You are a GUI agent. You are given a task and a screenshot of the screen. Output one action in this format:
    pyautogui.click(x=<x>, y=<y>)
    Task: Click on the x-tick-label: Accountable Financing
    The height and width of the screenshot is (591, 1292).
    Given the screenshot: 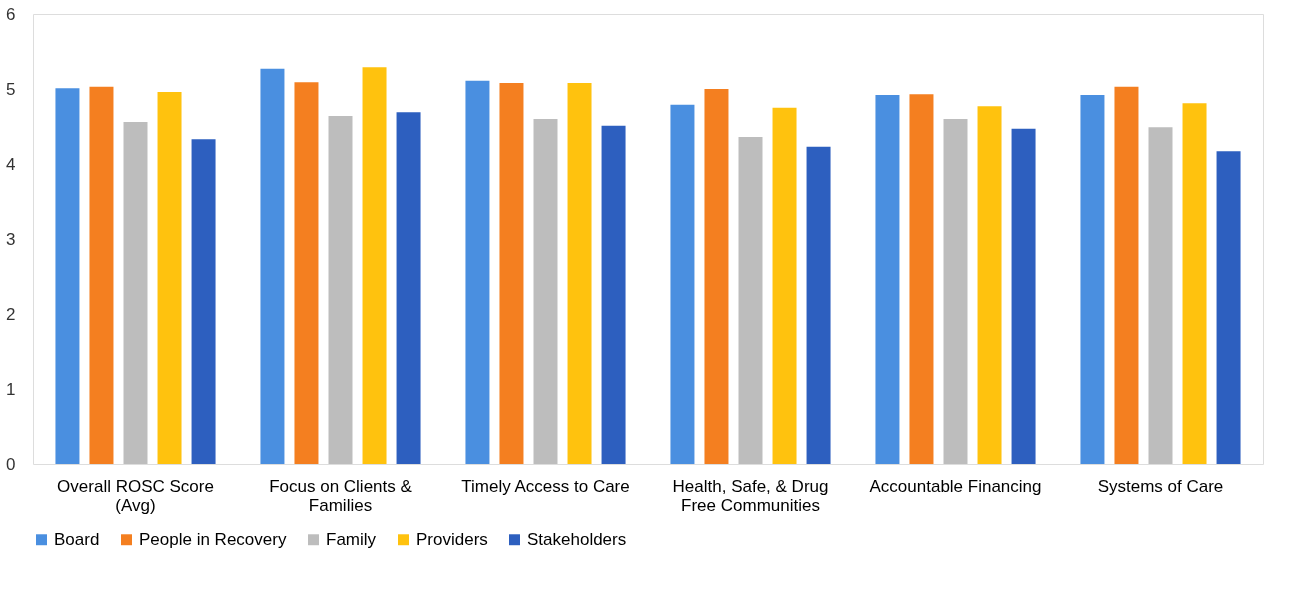 What is the action you would take?
    pyautogui.click(x=955, y=486)
    